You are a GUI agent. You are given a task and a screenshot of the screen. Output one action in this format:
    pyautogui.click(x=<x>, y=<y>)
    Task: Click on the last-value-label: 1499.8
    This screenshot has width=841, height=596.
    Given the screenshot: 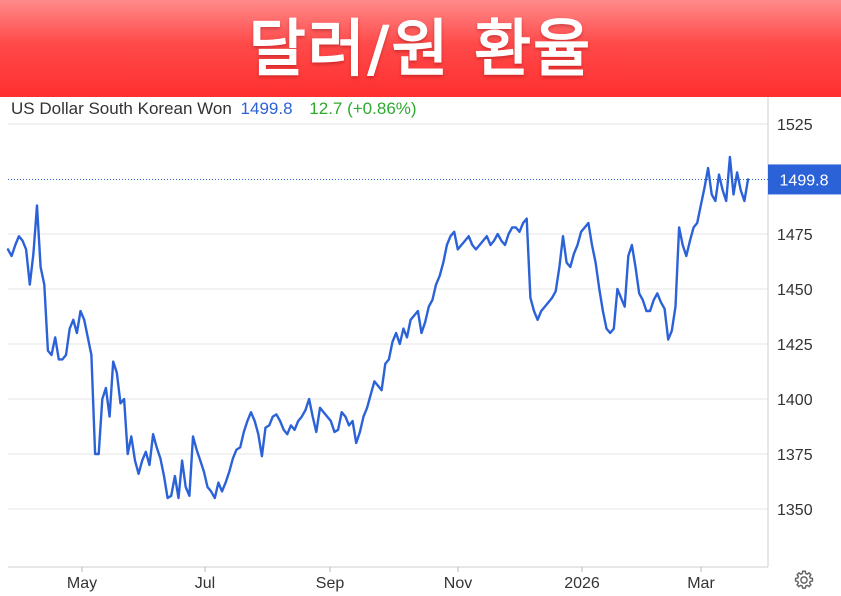 What is the action you would take?
    pyautogui.click(x=804, y=180)
    